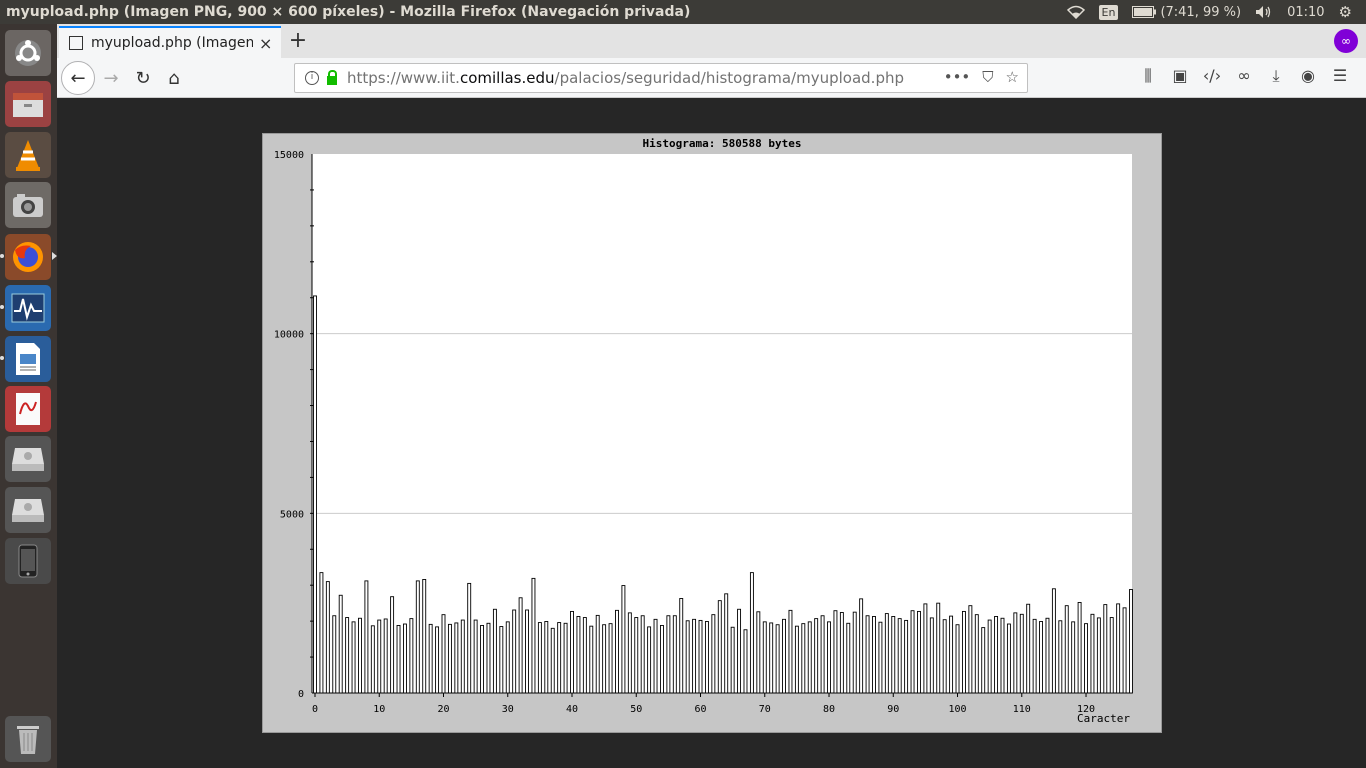 The width and height of the screenshot is (1366, 768). What do you see at coordinates (722, 143) in the screenshot?
I see `chart-title: Histograma: 580588 bytes` at bounding box center [722, 143].